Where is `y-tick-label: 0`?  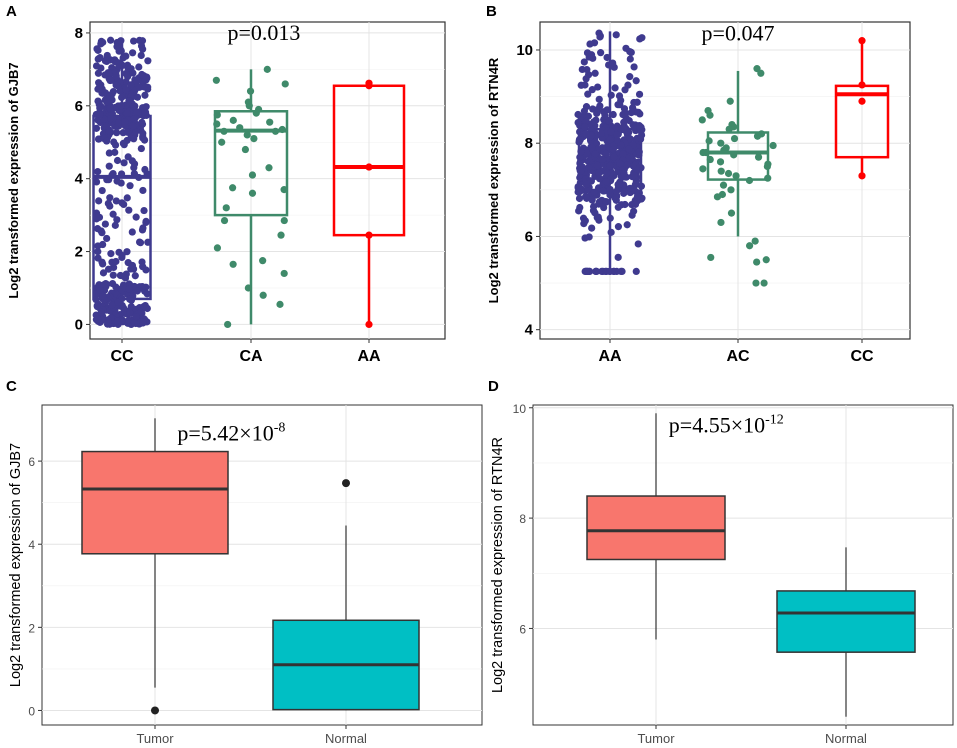 y-tick-label: 0 is located at coordinates (31, 711).